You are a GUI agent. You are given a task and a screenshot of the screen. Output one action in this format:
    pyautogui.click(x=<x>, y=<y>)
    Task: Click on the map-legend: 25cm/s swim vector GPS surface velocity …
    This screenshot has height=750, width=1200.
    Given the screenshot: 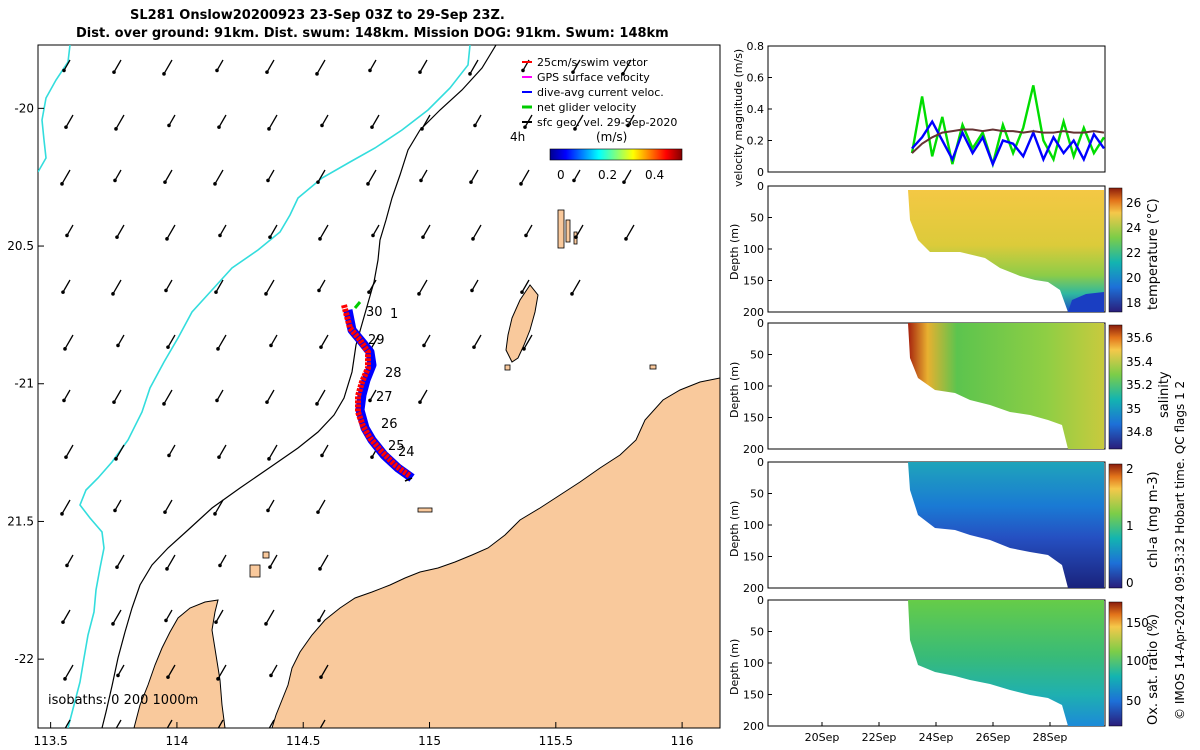 What is the action you would take?
    pyautogui.click(x=596, y=119)
    